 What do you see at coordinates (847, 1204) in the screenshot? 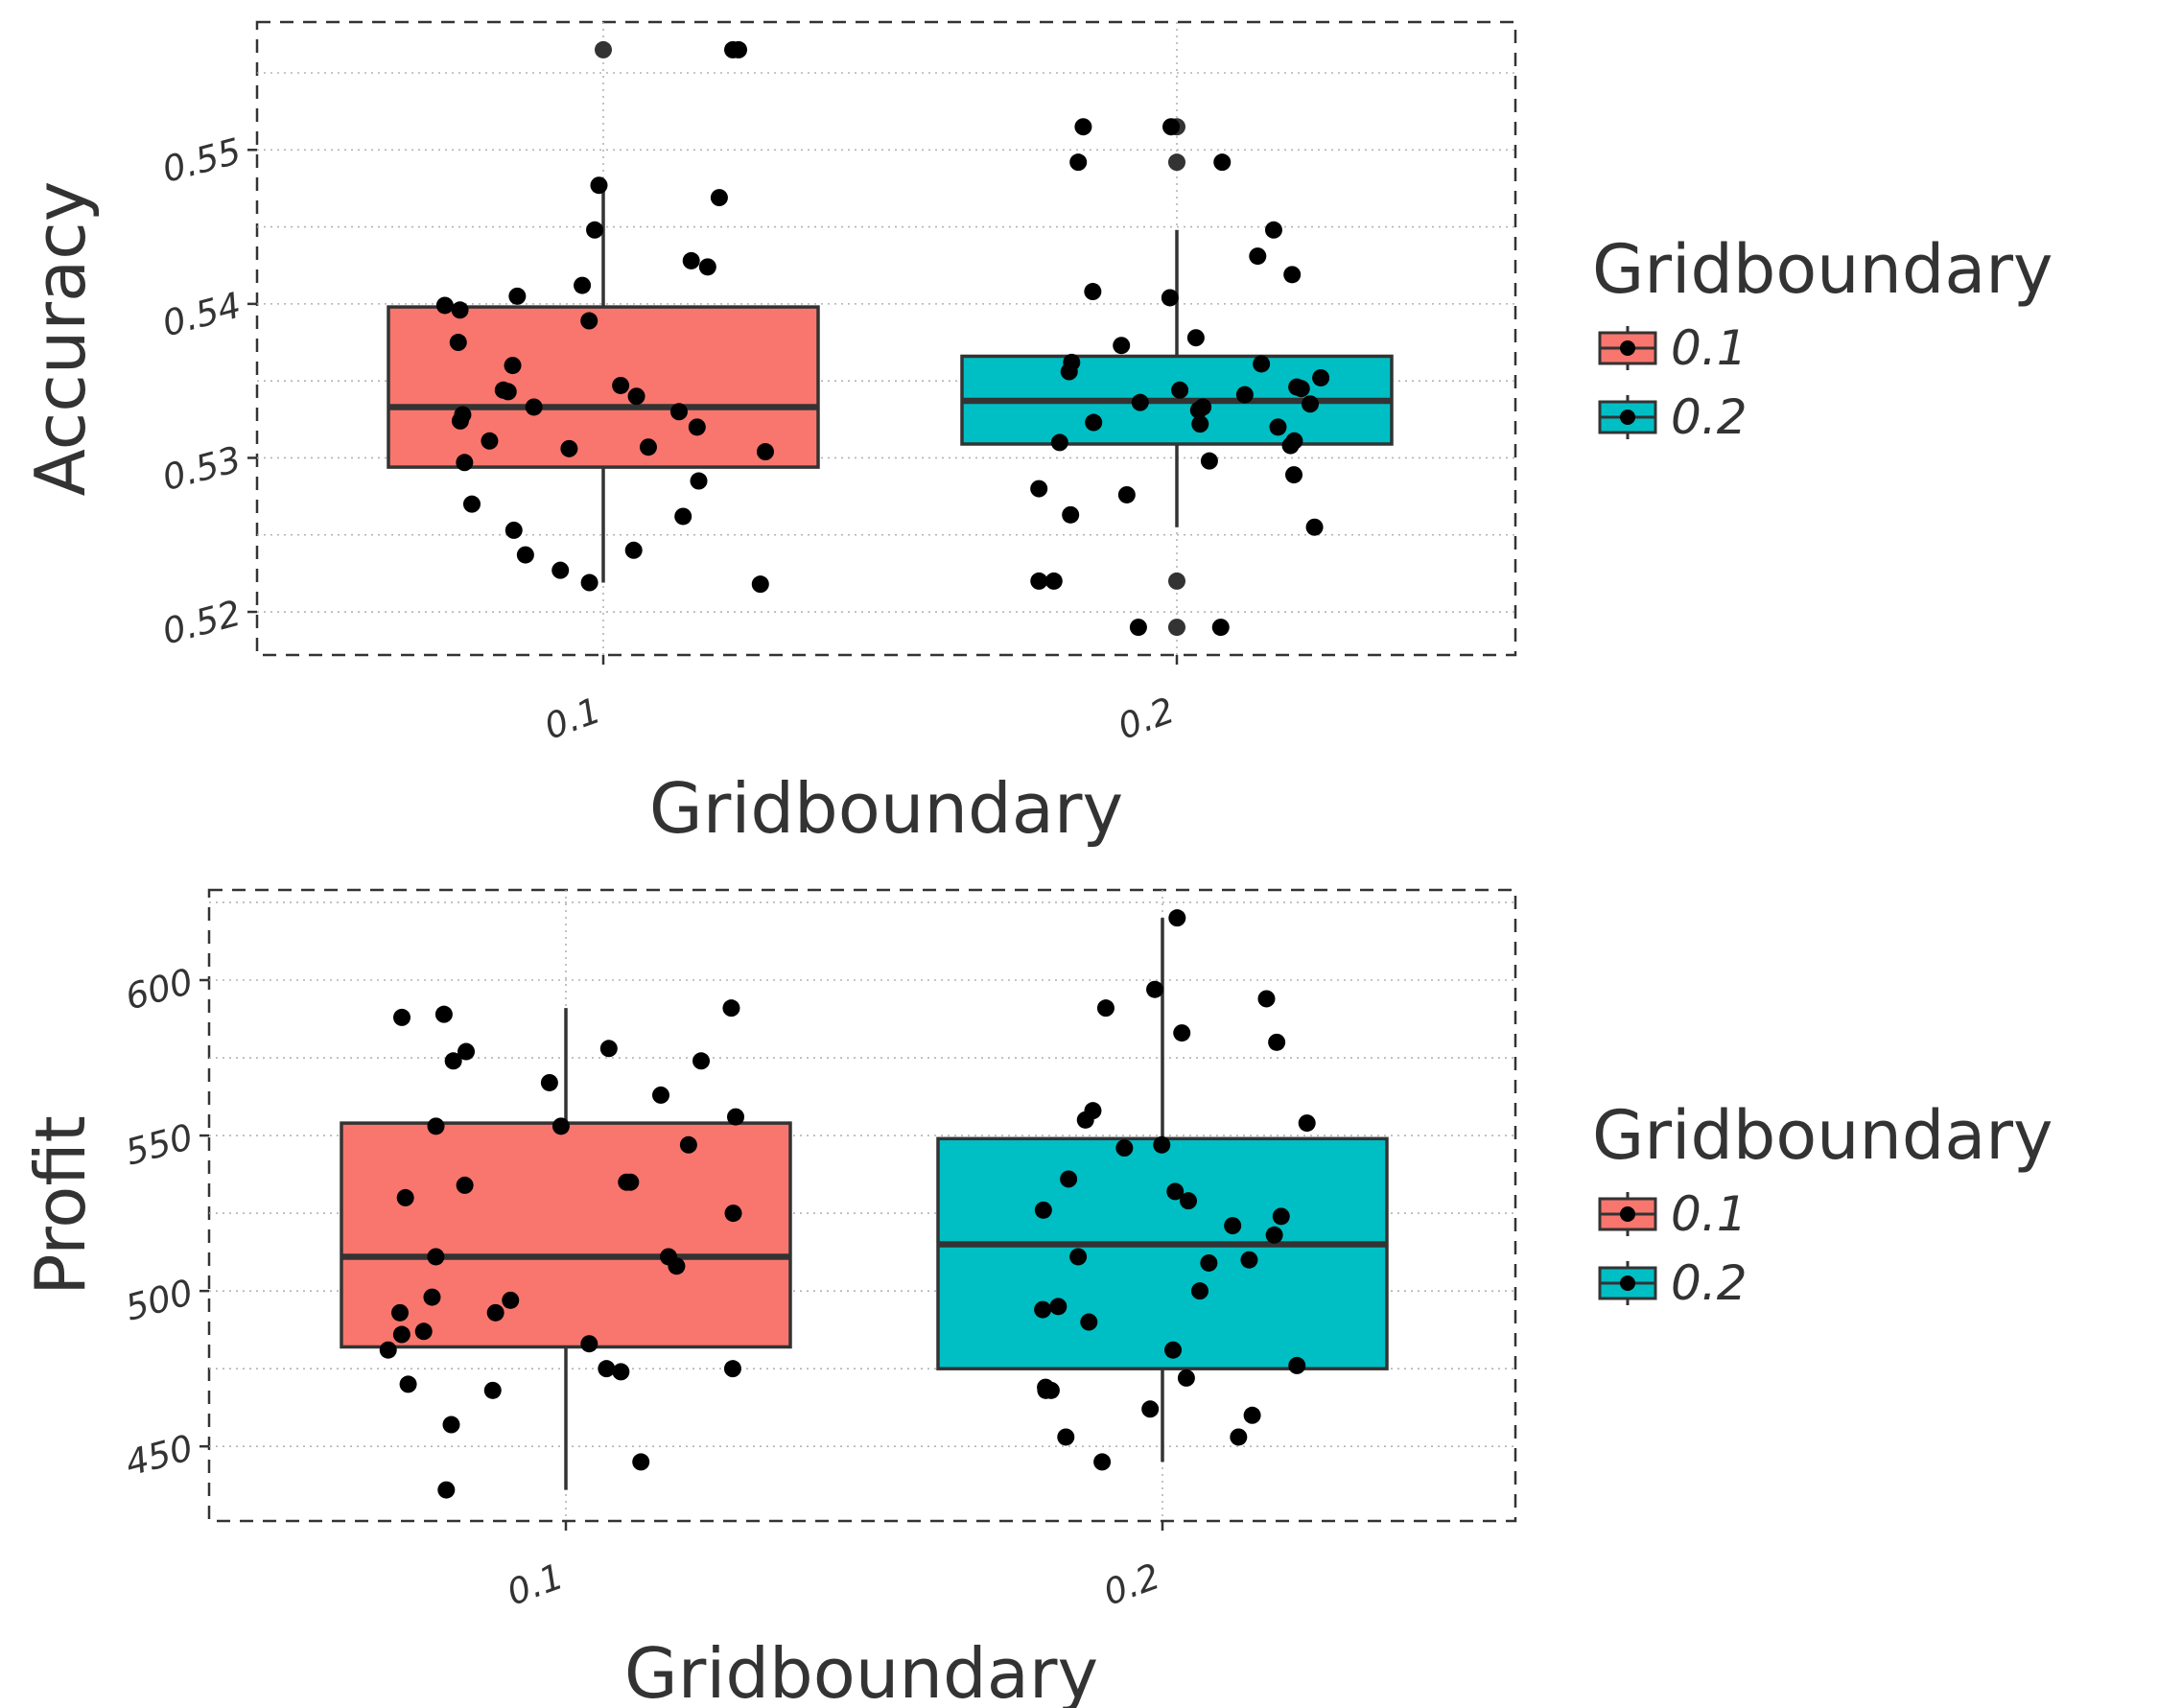
I see `profit-points` at bounding box center [847, 1204].